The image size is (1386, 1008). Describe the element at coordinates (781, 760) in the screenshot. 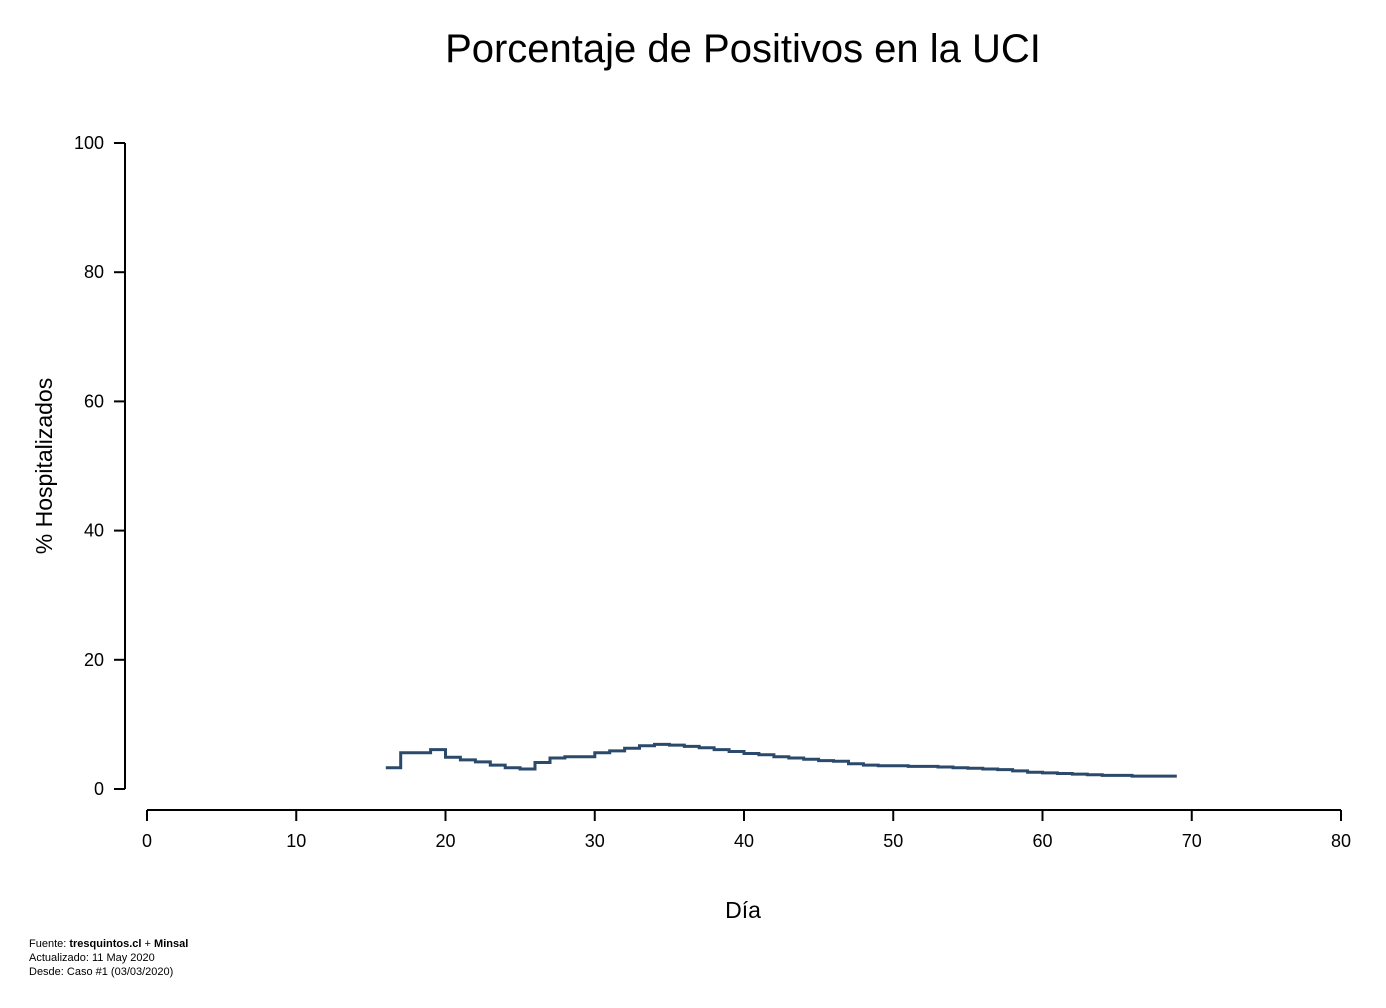

I see `series-line` at that location.